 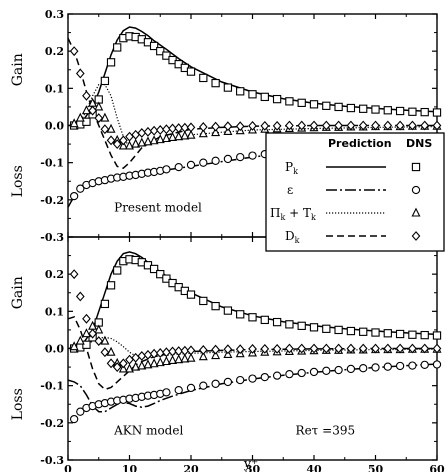 What do you see at coordinates (250, 464) in the screenshot?
I see `x-axis-title: y⁺` at bounding box center [250, 464].